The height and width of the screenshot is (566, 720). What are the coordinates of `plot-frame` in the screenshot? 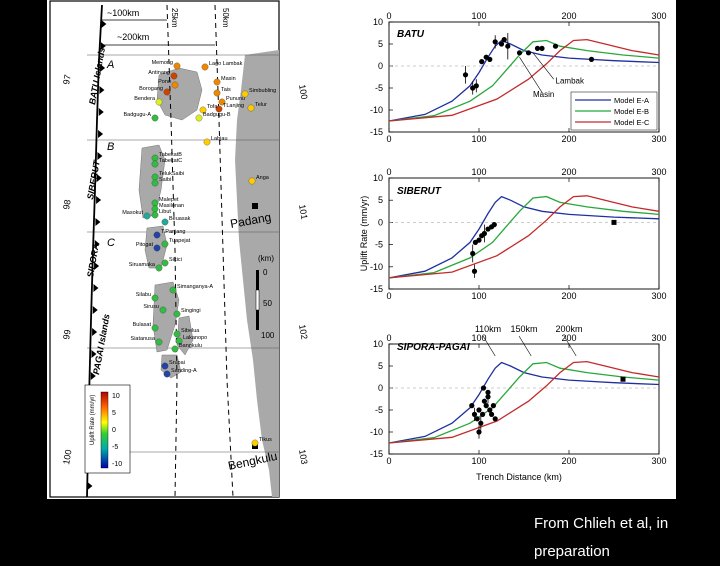 It's located at (524, 399).